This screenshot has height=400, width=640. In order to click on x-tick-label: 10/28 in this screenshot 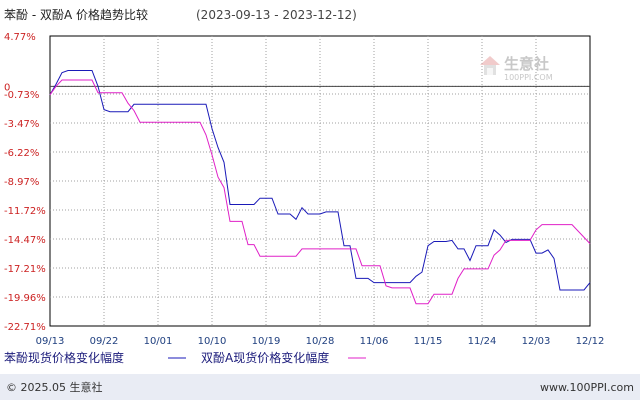, I will do `click(320, 341)`.